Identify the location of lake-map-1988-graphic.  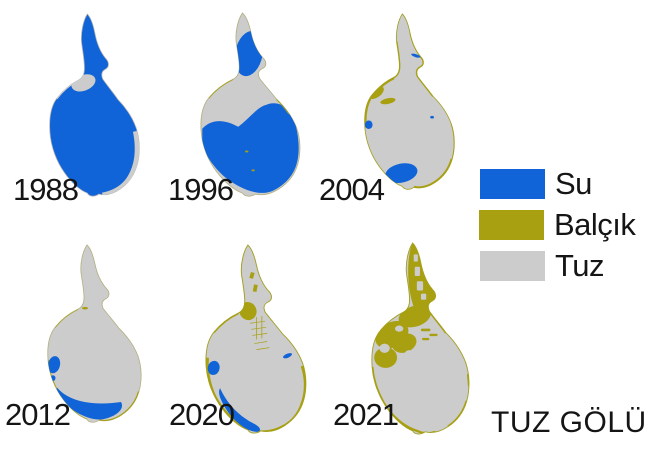
(94, 105).